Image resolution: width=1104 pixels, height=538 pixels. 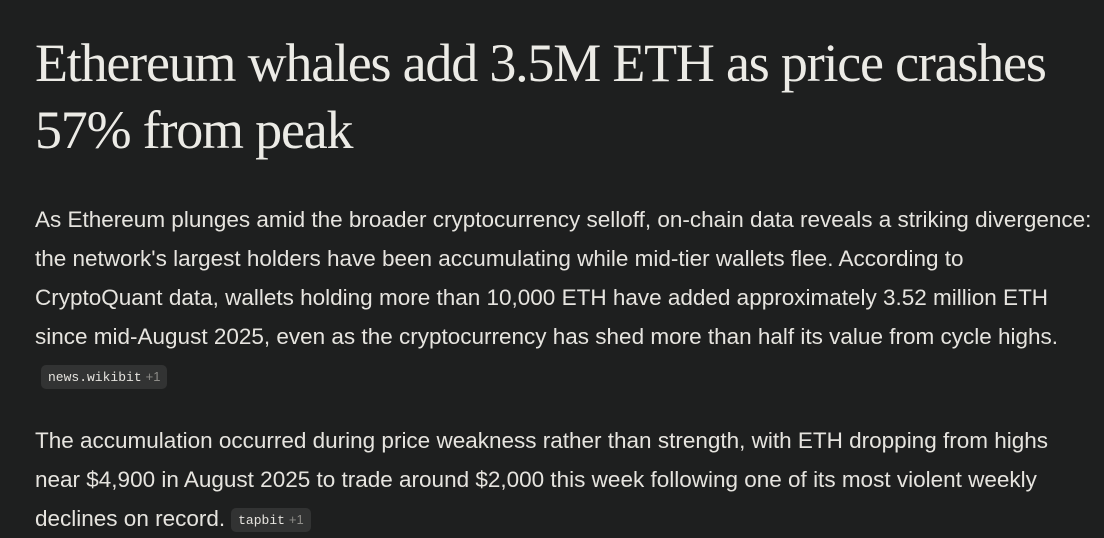 What do you see at coordinates (261, 520) in the screenshot?
I see `citation-source: tapbit` at bounding box center [261, 520].